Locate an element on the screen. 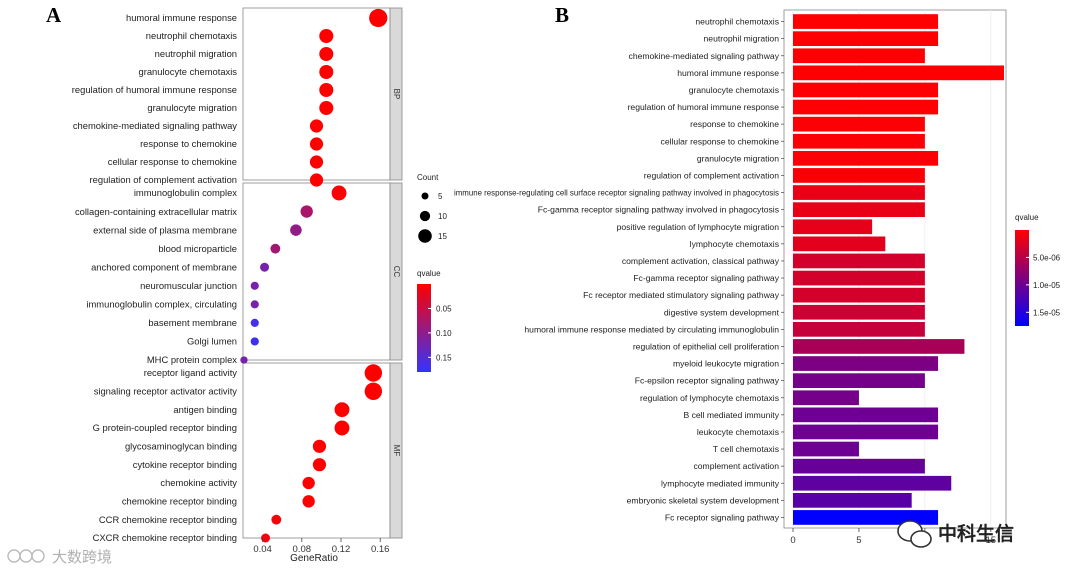  bar-category-label: Fc-epsilon receptor signaling pathway is located at coordinates (707, 381).